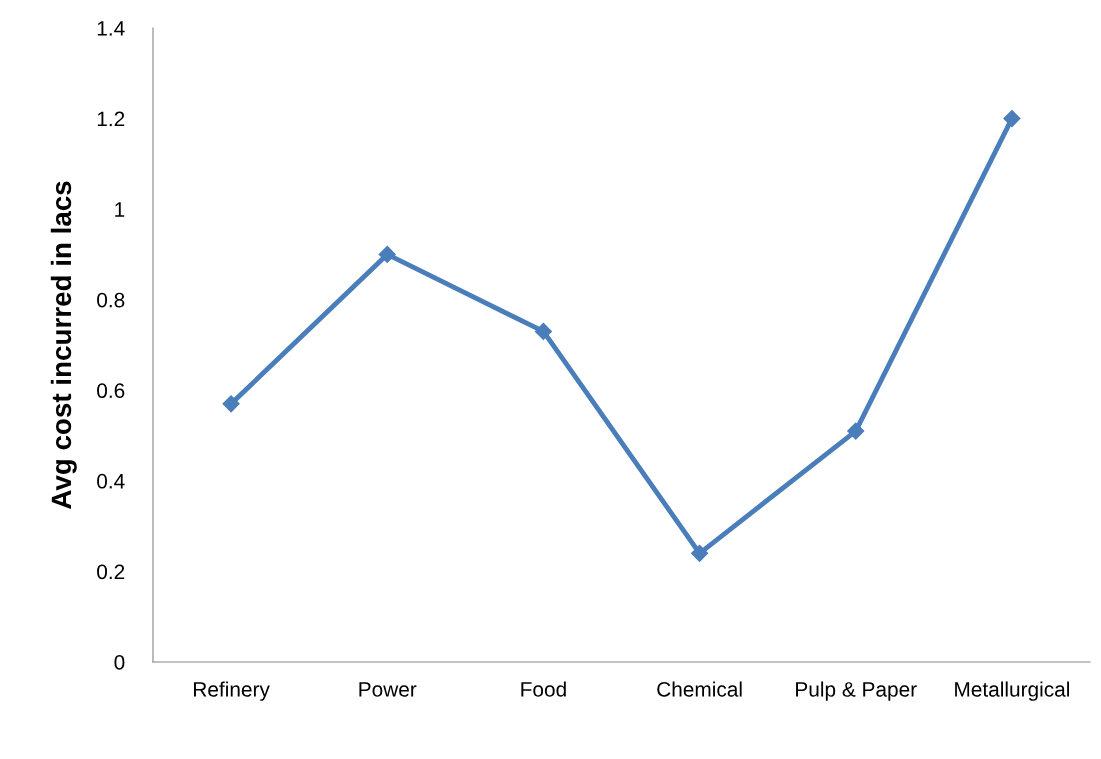  I want to click on y-tick-label: 1.2, so click(111, 119).